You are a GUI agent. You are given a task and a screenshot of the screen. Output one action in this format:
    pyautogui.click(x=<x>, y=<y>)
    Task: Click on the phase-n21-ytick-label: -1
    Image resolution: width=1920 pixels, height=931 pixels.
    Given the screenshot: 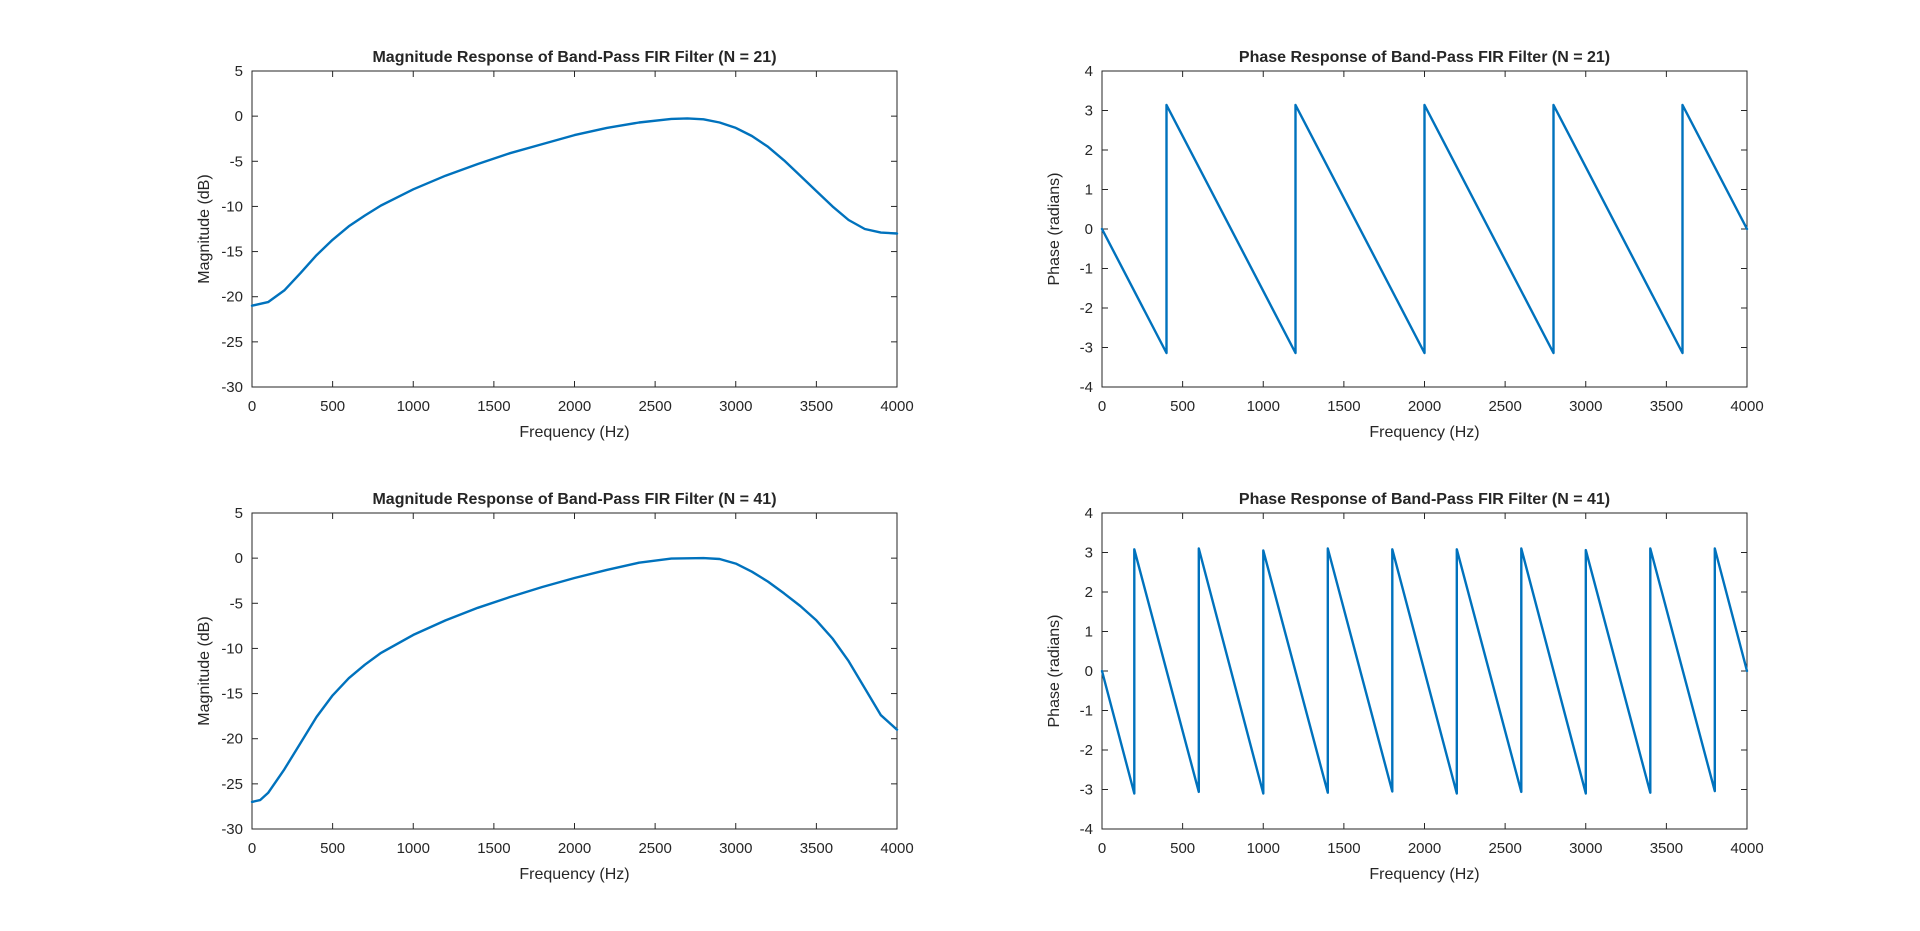 What is the action you would take?
    pyautogui.click(x=1086, y=269)
    